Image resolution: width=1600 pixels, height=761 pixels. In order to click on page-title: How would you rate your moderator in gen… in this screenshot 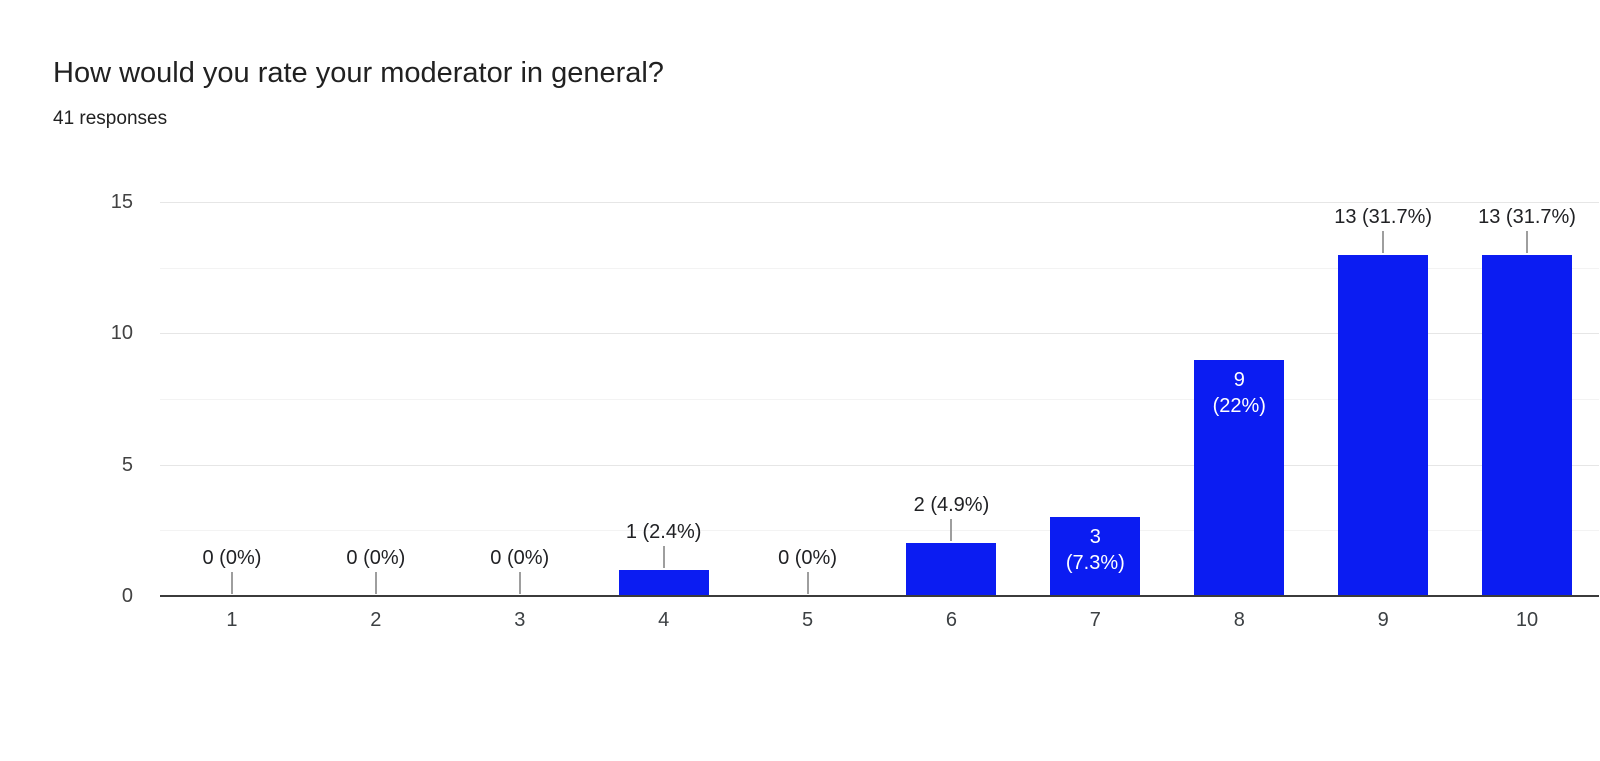, I will do `click(358, 73)`.